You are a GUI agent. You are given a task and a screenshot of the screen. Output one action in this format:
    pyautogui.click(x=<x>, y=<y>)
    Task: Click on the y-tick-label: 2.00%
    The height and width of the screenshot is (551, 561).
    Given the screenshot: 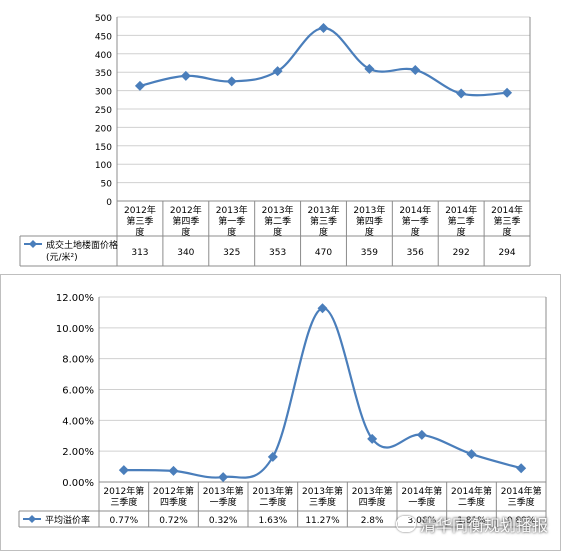 What is the action you would take?
    pyautogui.click(x=78, y=452)
    